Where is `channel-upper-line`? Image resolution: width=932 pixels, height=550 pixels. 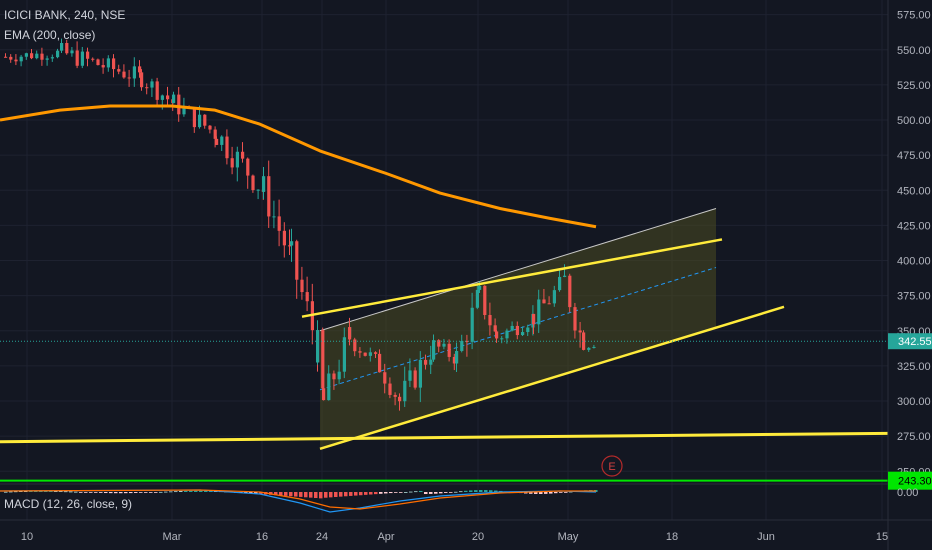
channel-upper-line is located at coordinates (518, 270).